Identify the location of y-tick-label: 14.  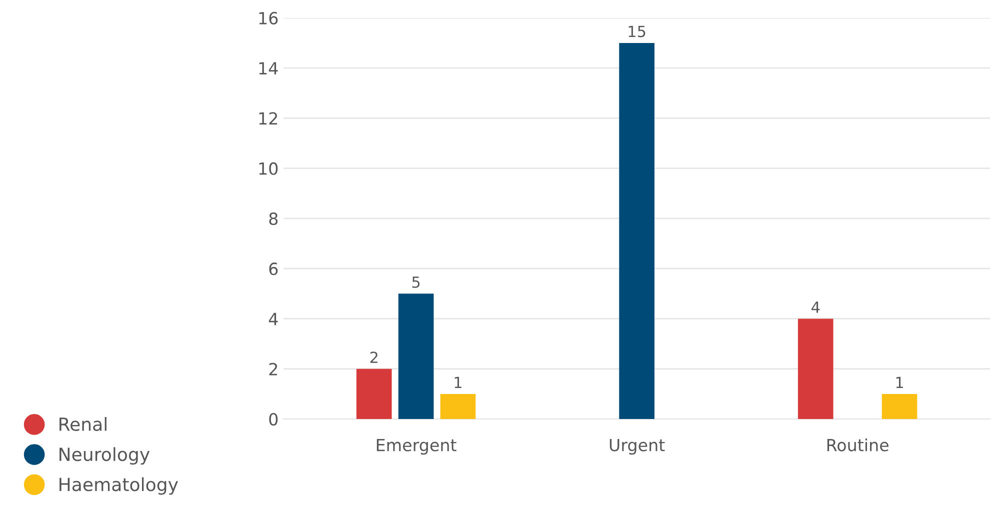
(268, 68).